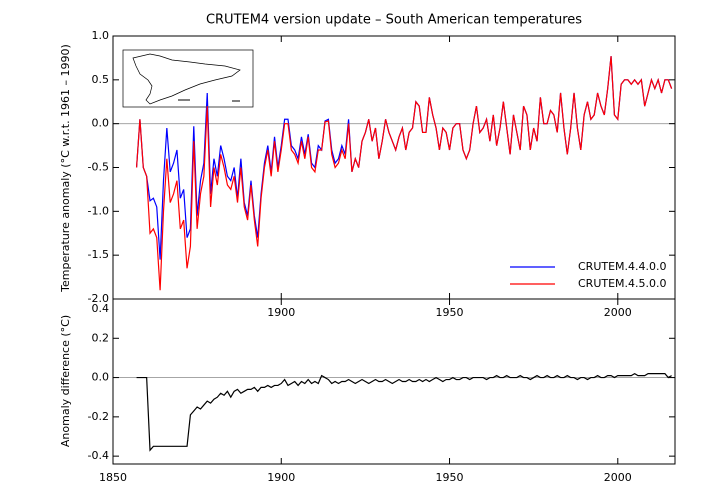 The image size is (708, 504). What do you see at coordinates (65, 381) in the screenshot?
I see `y-axis-label: Anomaly difference (°C)` at bounding box center [65, 381].